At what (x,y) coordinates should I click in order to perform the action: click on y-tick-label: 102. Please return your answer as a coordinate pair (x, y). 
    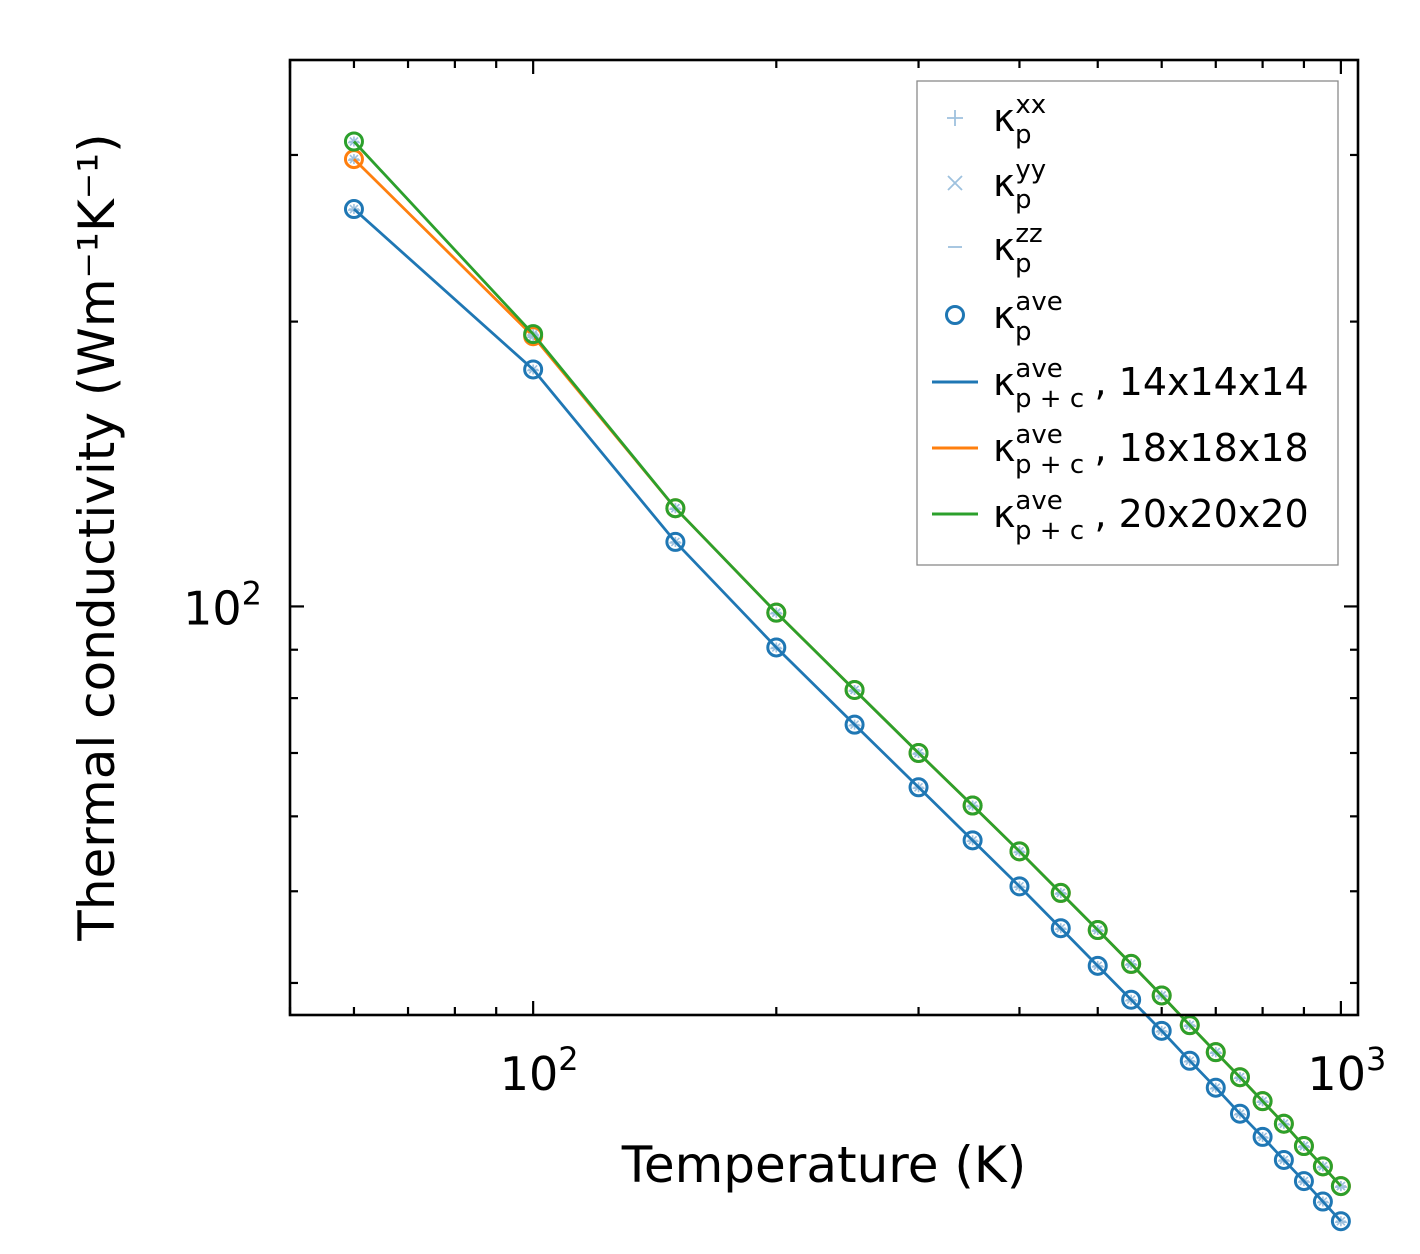
    Looking at the image, I should click on (222, 604).